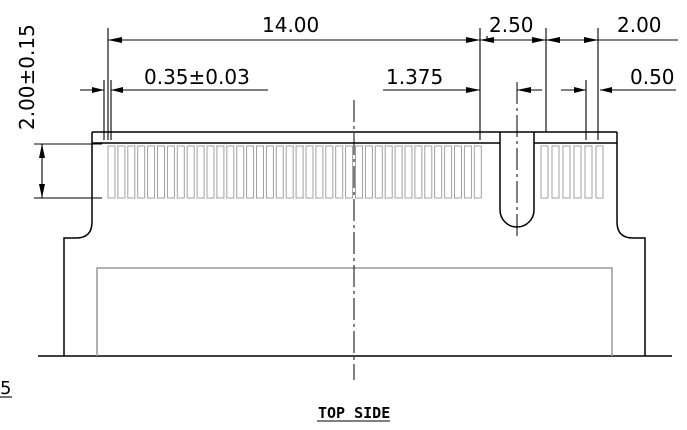 Image resolution: width=687 pixels, height=430 pixels. What do you see at coordinates (68, 171) in the screenshot?
I see `dim-height` at bounding box center [68, 171].